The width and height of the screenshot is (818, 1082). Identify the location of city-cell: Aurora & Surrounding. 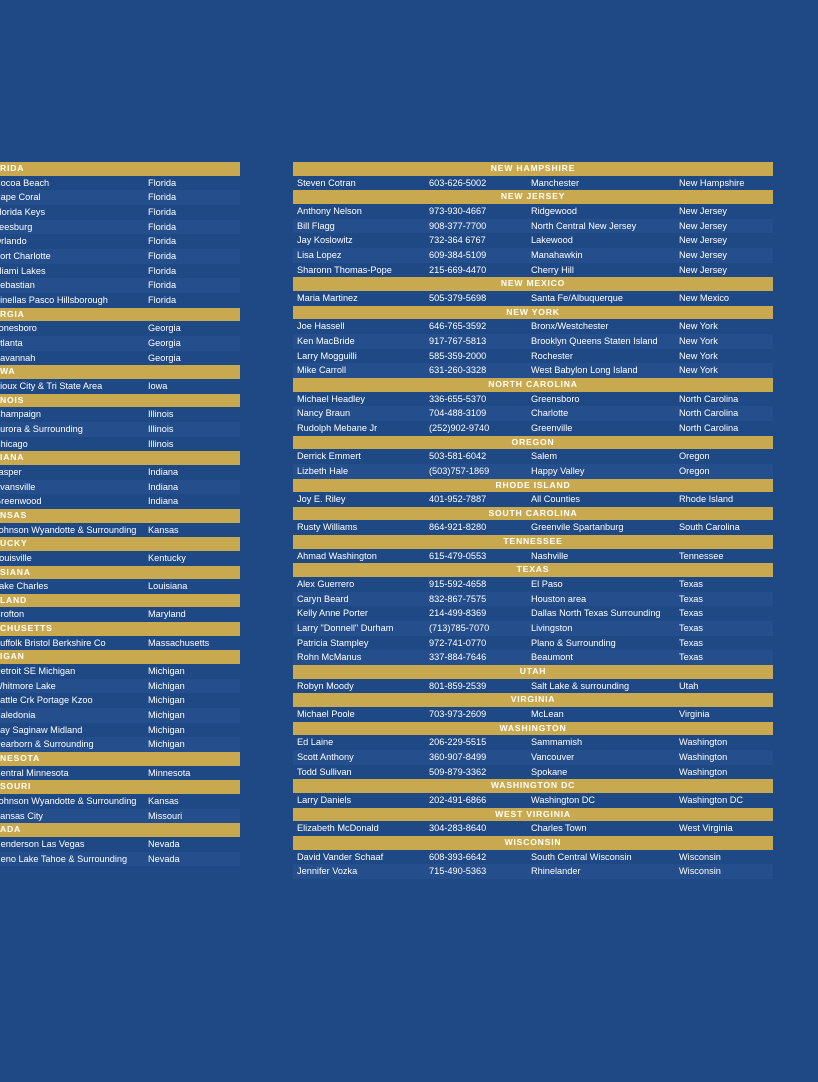
(41, 429).